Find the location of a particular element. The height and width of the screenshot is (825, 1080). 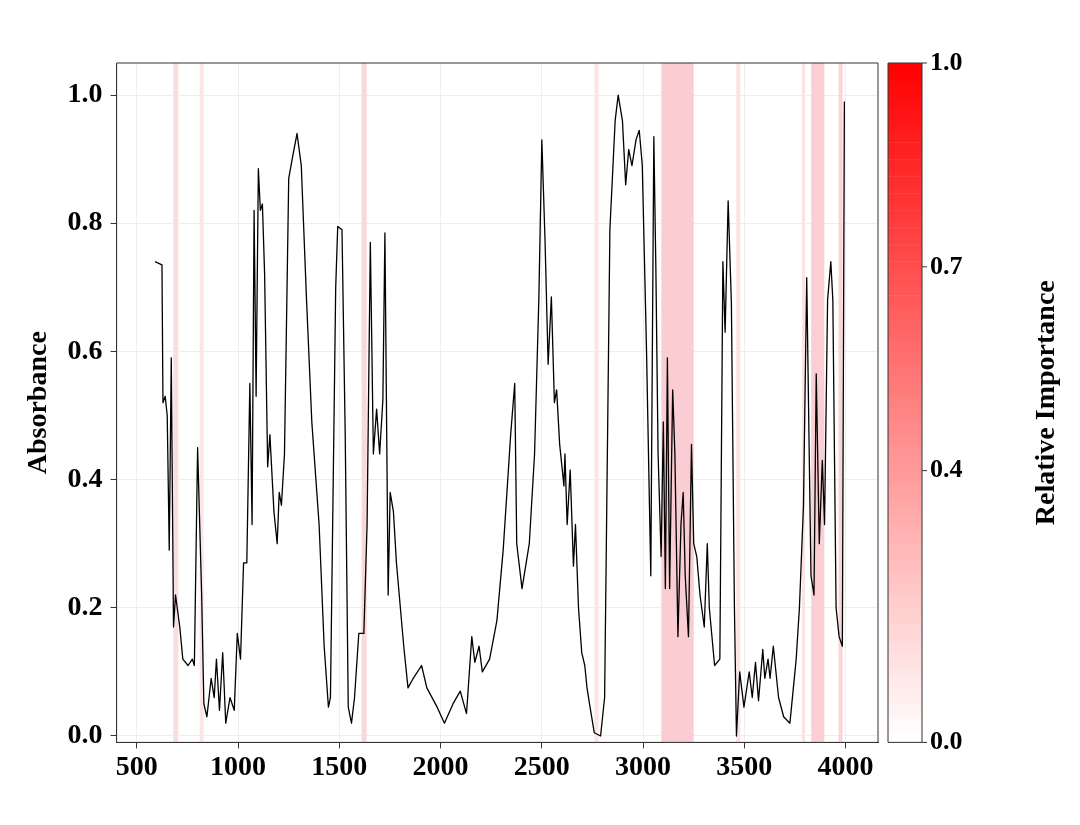

color-bar-label: 1.0 is located at coordinates (946, 61).